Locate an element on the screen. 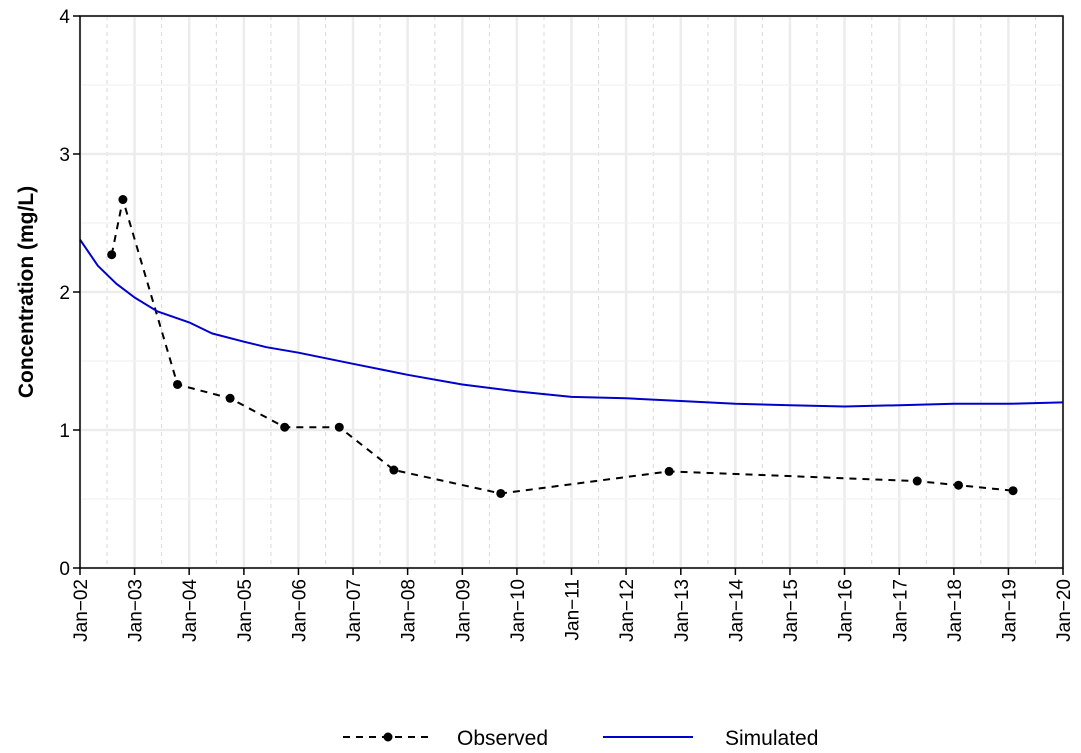 The image size is (1081, 753). x-tick-label: Jan−14 is located at coordinates (736, 610).